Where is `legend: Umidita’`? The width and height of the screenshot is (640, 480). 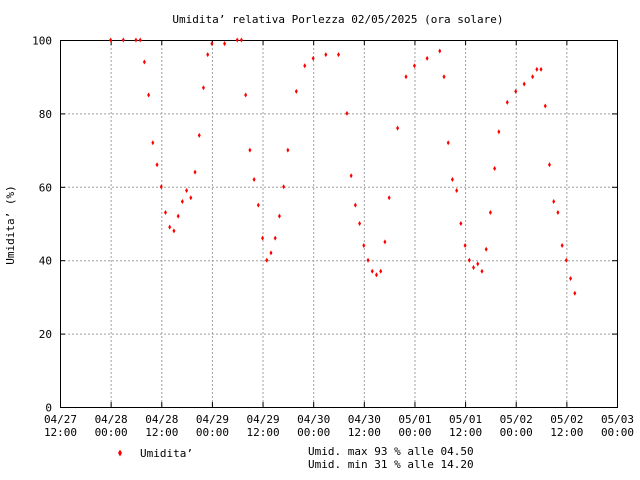
legend: Umidita’ is located at coordinates (155, 453).